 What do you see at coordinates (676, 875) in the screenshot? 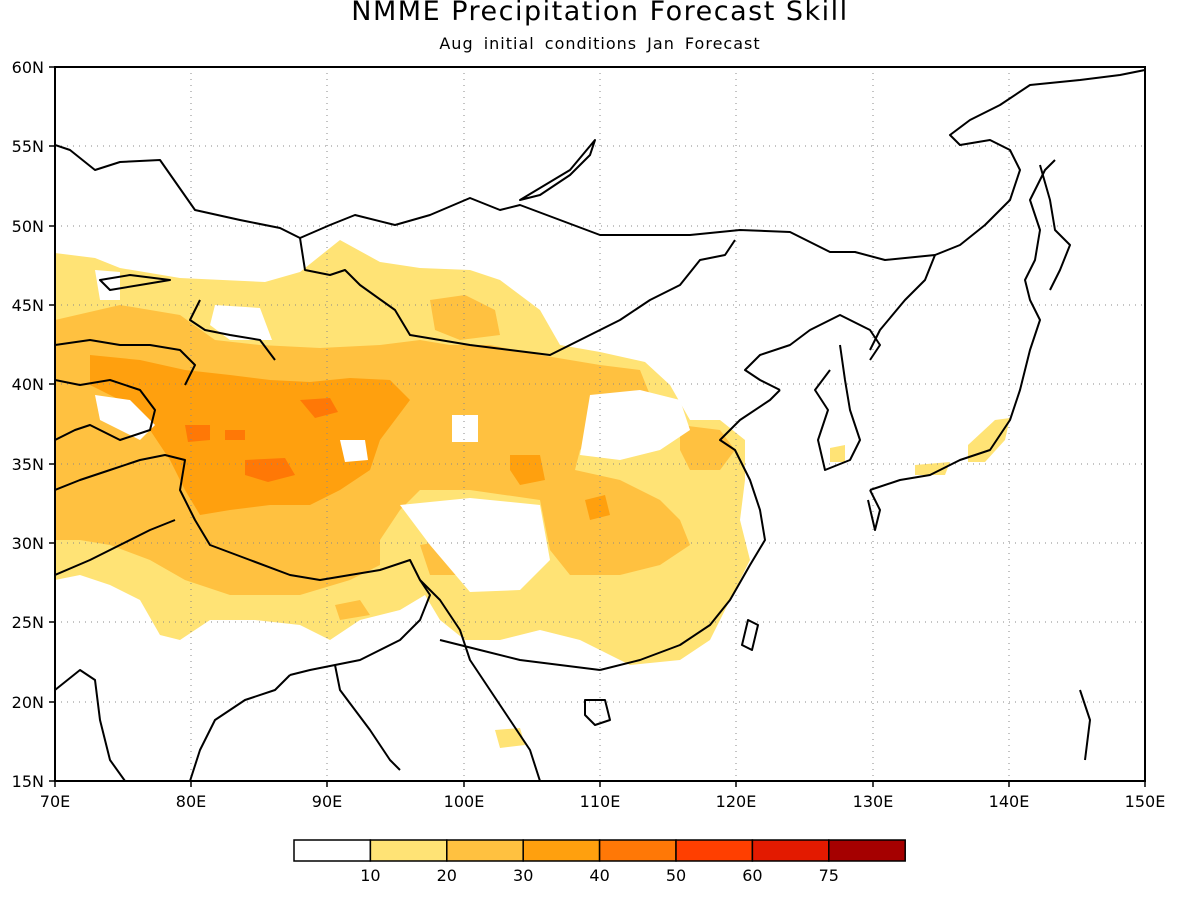
I see `colorbar-label: 50` at bounding box center [676, 875].